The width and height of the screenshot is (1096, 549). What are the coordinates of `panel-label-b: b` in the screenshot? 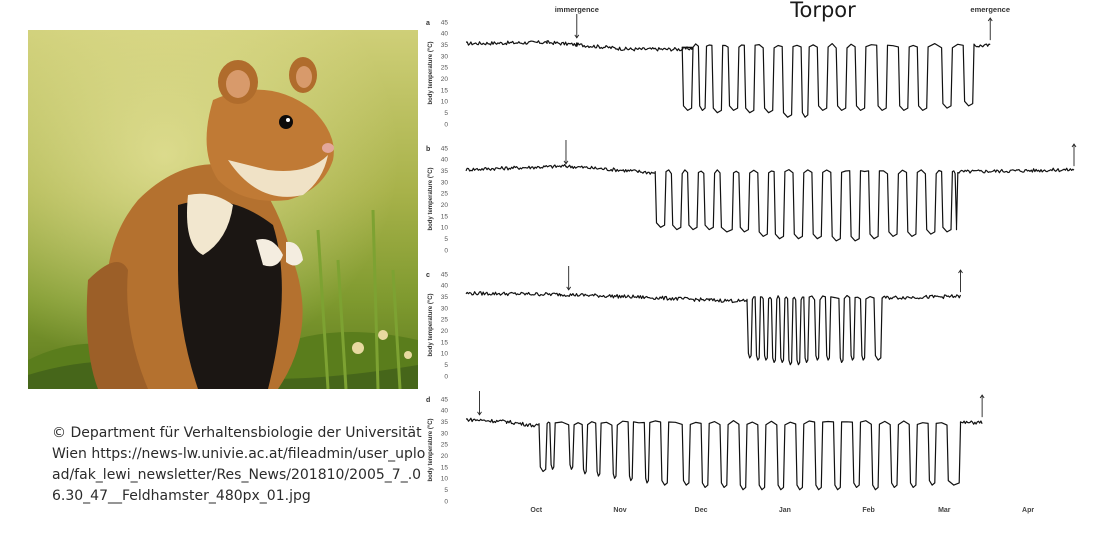 It's located at (428, 149).